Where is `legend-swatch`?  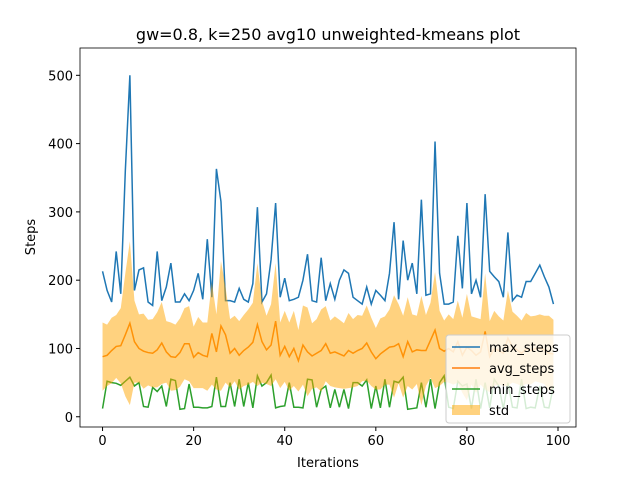
legend-swatch is located at coordinates (466, 410).